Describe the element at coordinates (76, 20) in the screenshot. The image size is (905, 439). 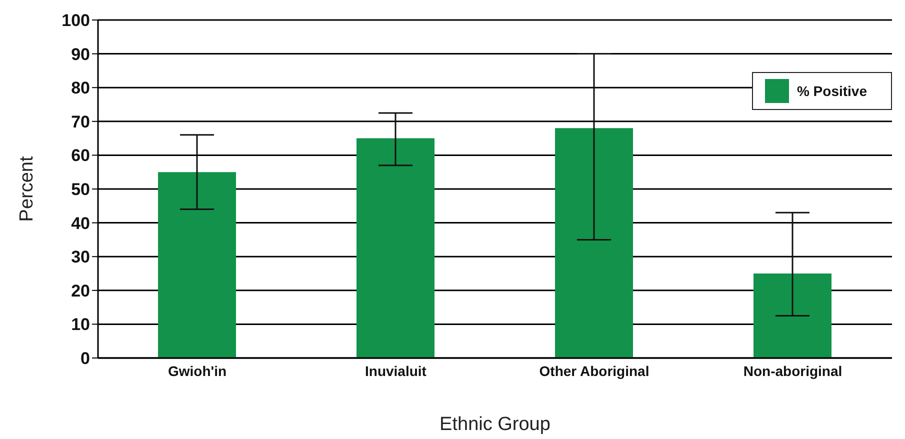
I see `y-tick-label: 100` at that location.